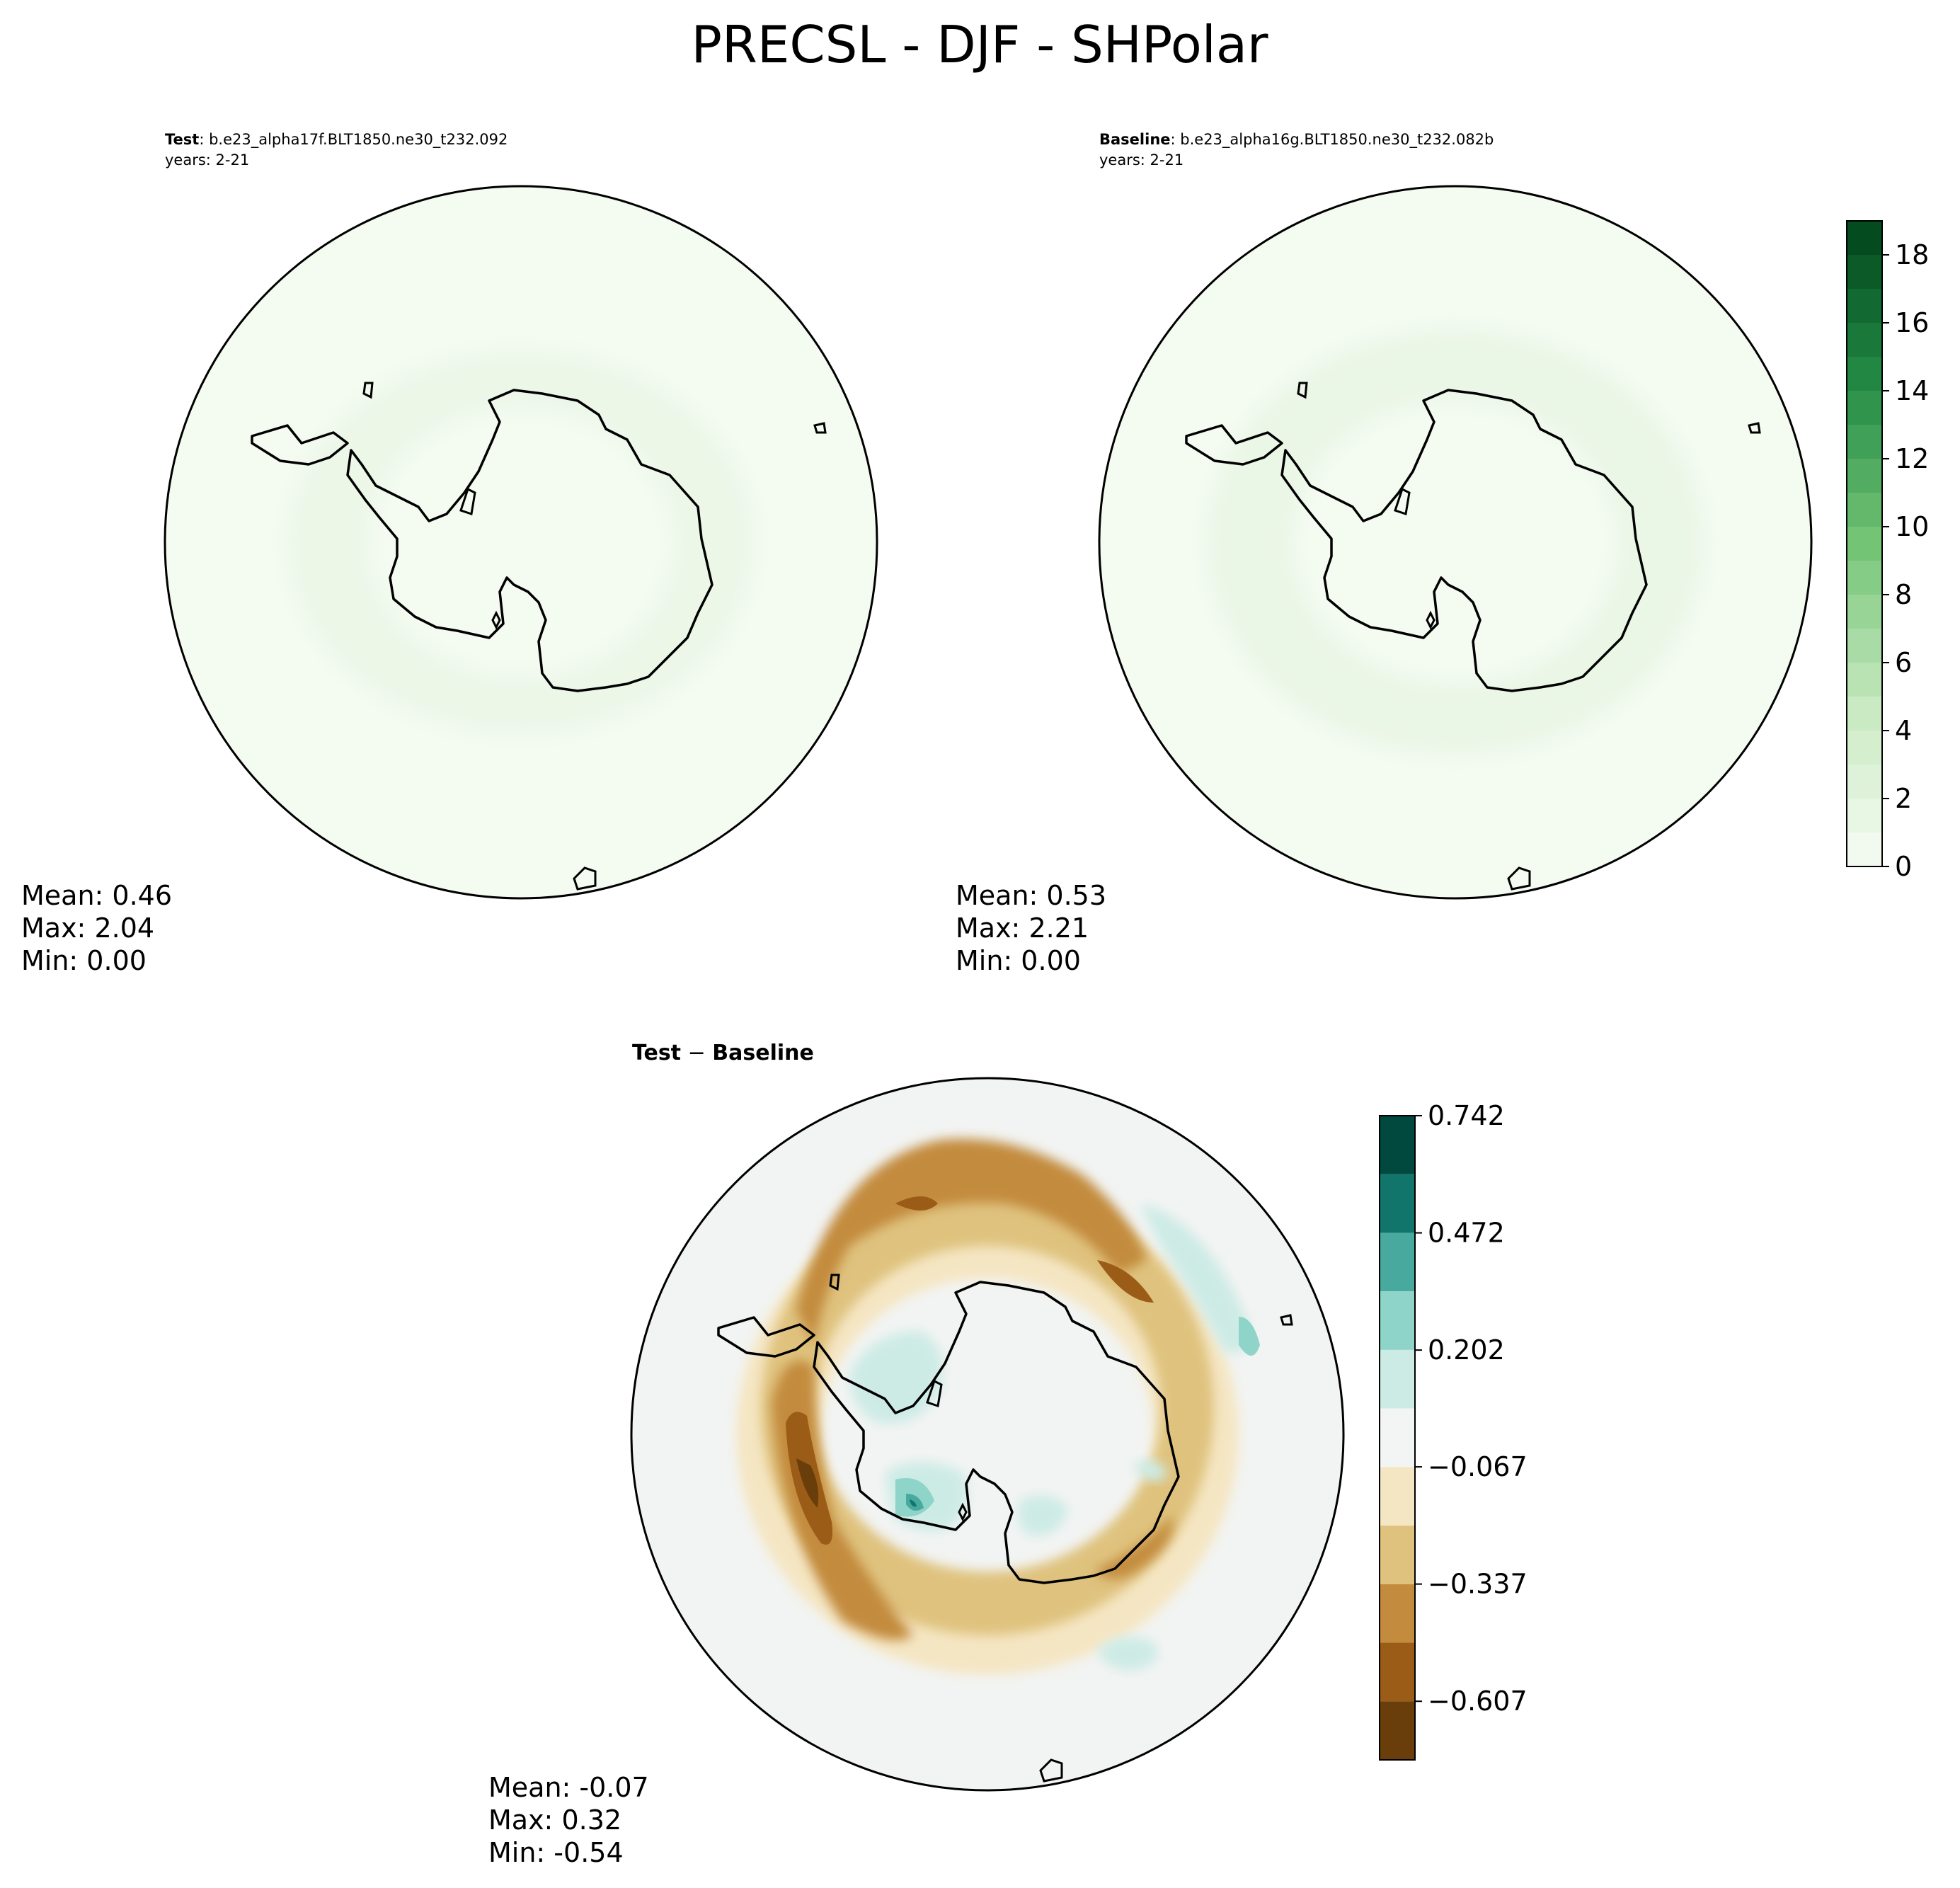 This screenshot has width=1960, height=1888. What do you see at coordinates (1466, 1116) in the screenshot?
I see `colorbar-difference-tick-label: 0.742` at bounding box center [1466, 1116].